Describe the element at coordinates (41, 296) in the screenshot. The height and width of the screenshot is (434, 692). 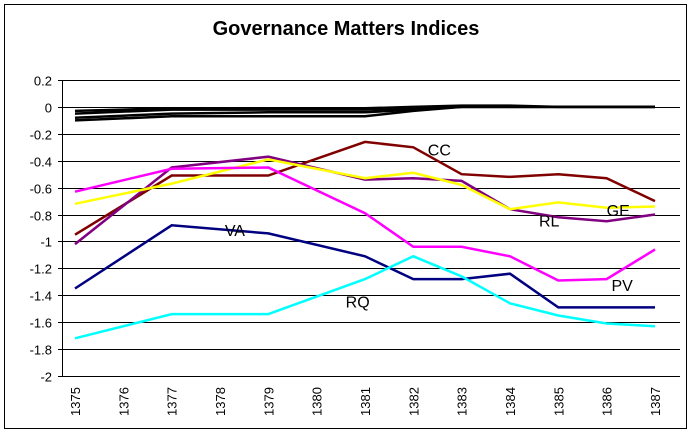
I see `y-tick-label: -1.4` at that location.